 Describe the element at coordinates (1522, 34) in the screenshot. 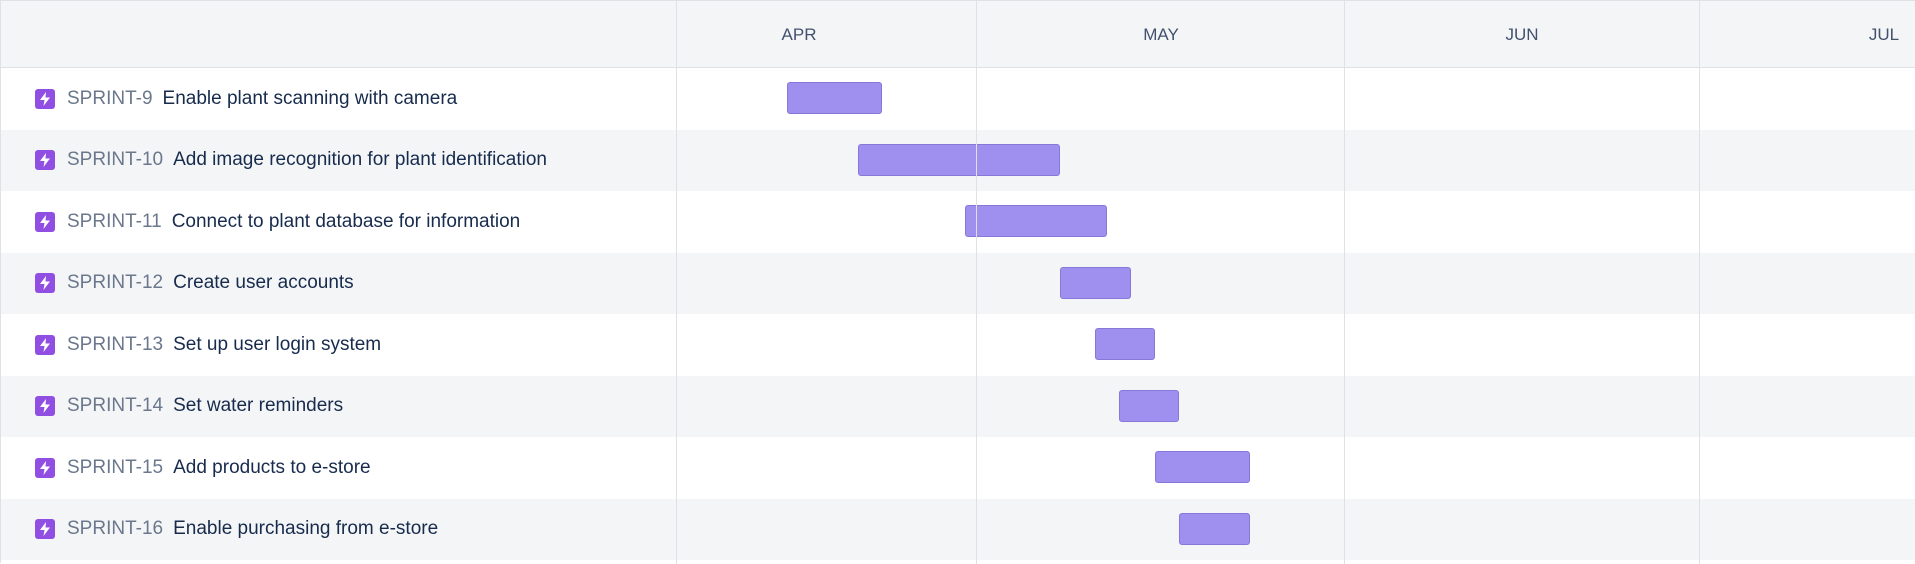

I see `month-label-jun: JUN` at that location.